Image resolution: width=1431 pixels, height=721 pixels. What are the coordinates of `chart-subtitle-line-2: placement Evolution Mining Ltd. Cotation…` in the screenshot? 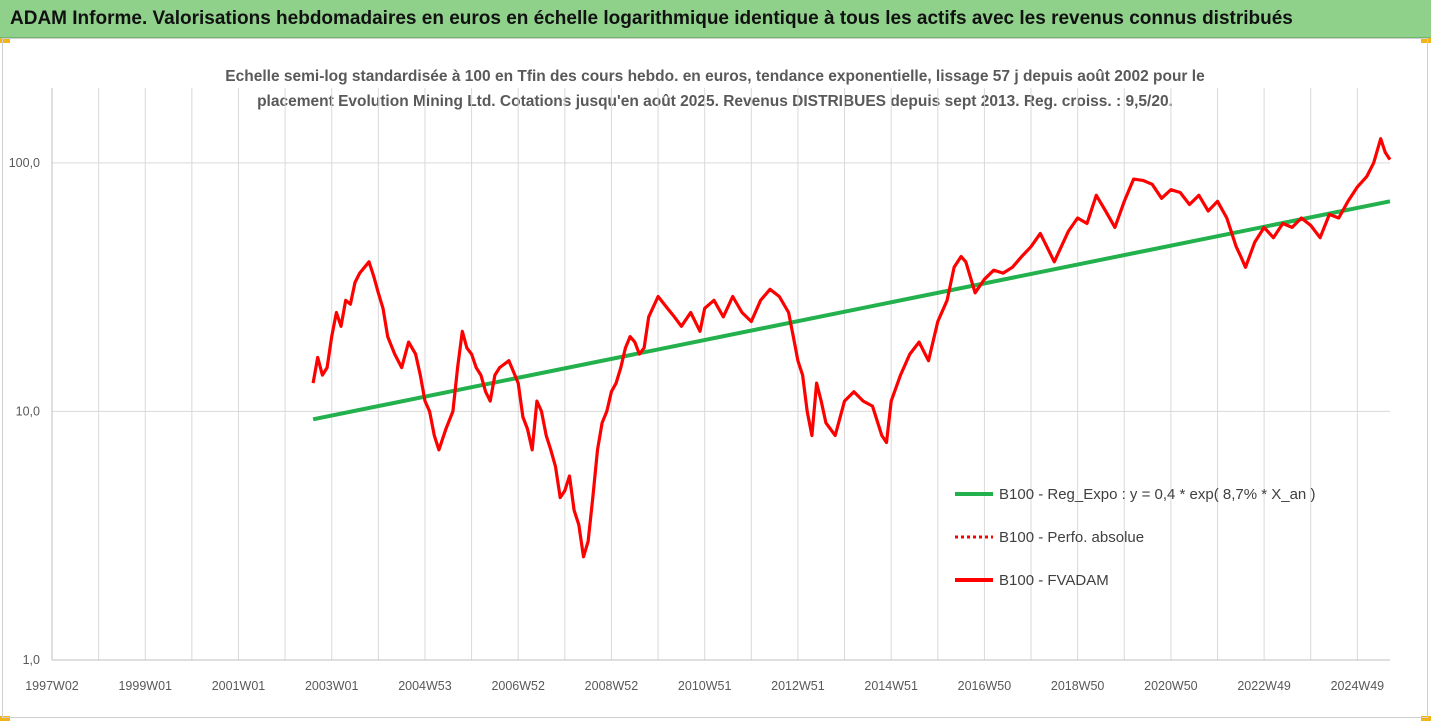 It's located at (715, 101).